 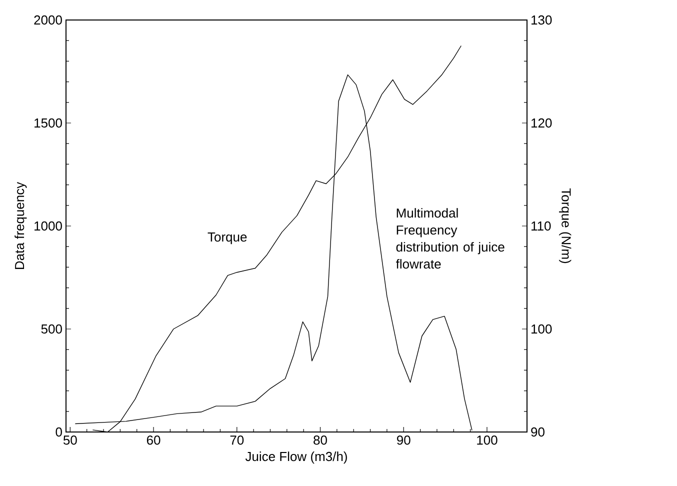 I want to click on x-tick-label: 50, so click(x=70, y=440).